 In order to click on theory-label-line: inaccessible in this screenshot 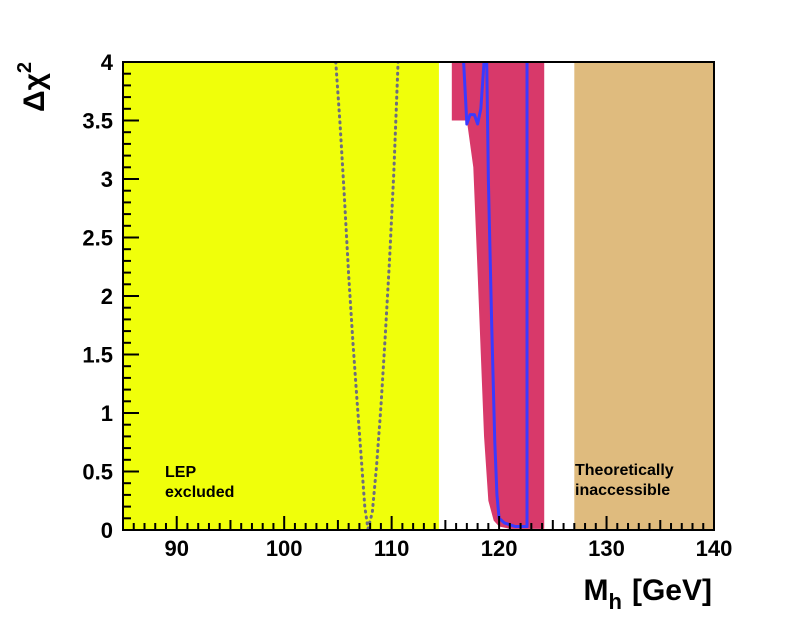, I will do `click(622, 490)`.